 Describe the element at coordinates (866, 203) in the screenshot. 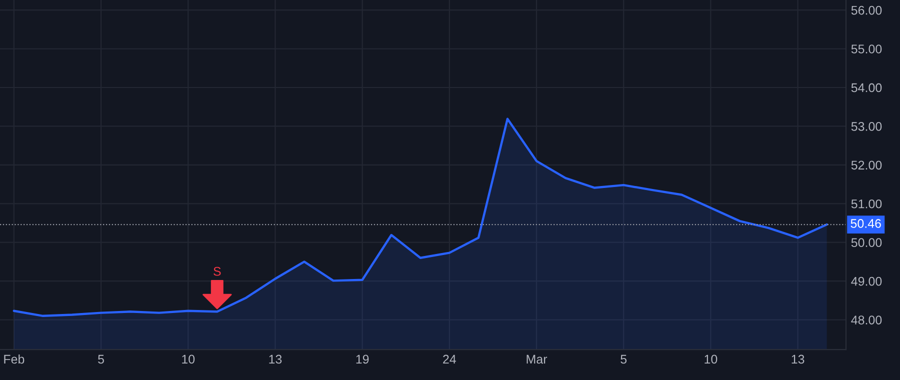

I see `y-tick-label: 51.00` at that location.